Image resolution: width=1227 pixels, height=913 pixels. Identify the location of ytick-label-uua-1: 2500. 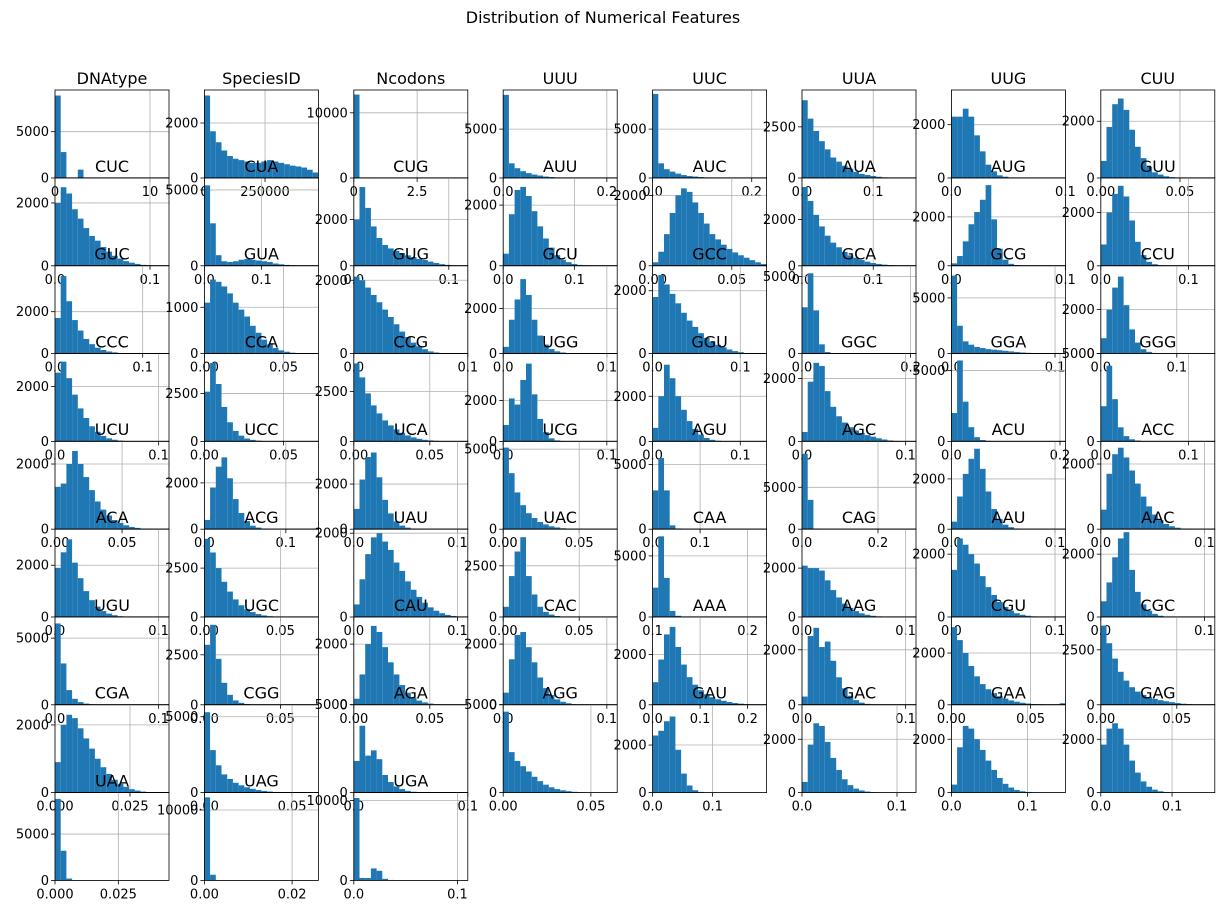
(779, 127).